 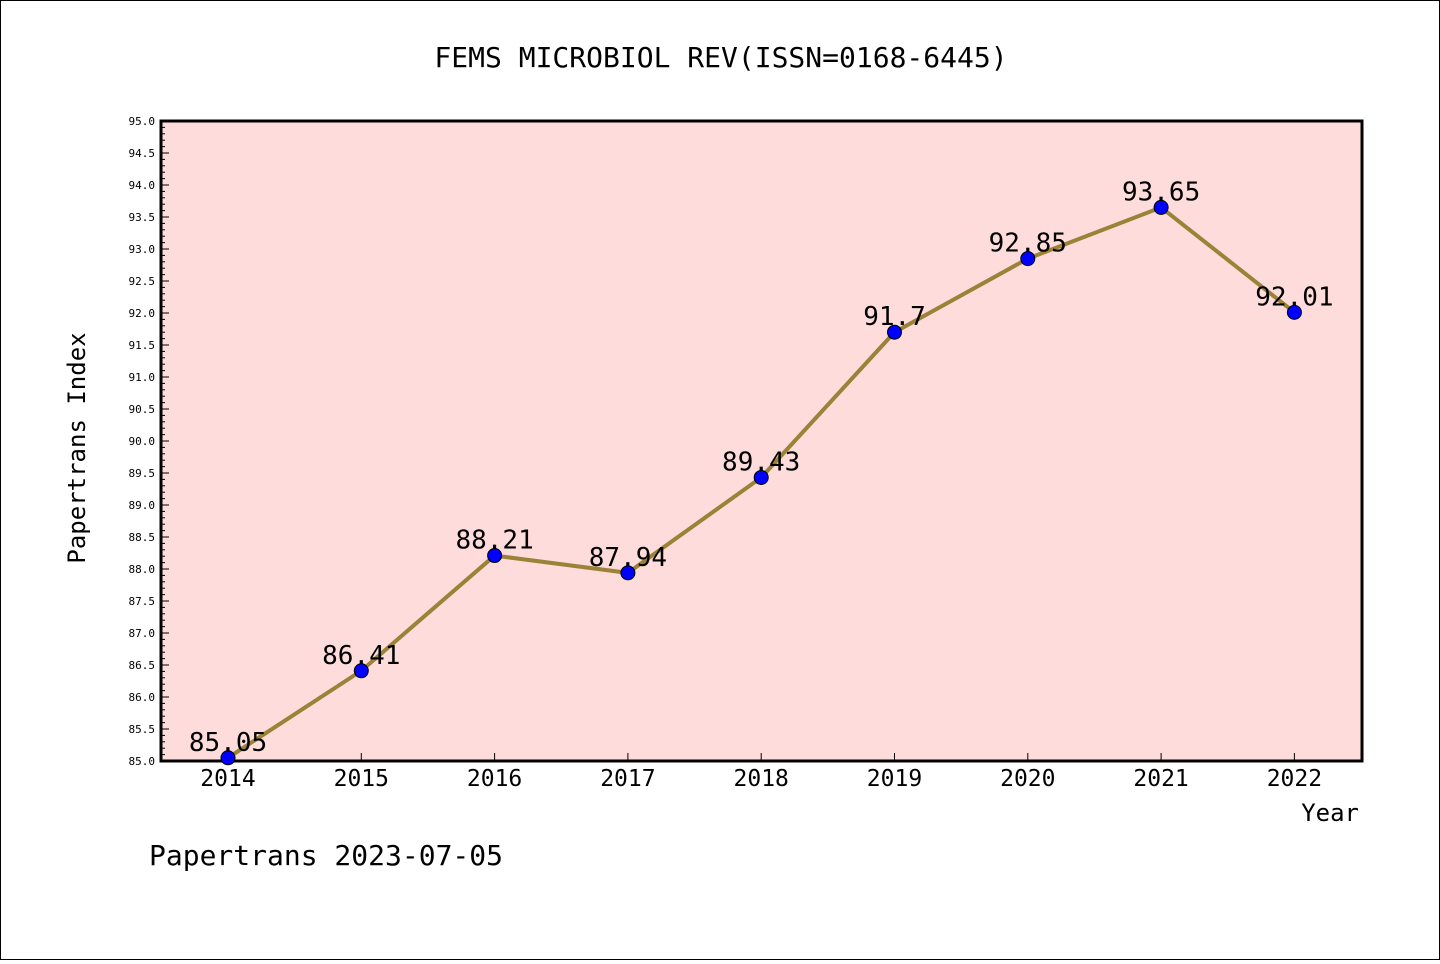 I want to click on x-tick-label: 2014, so click(x=227, y=779).